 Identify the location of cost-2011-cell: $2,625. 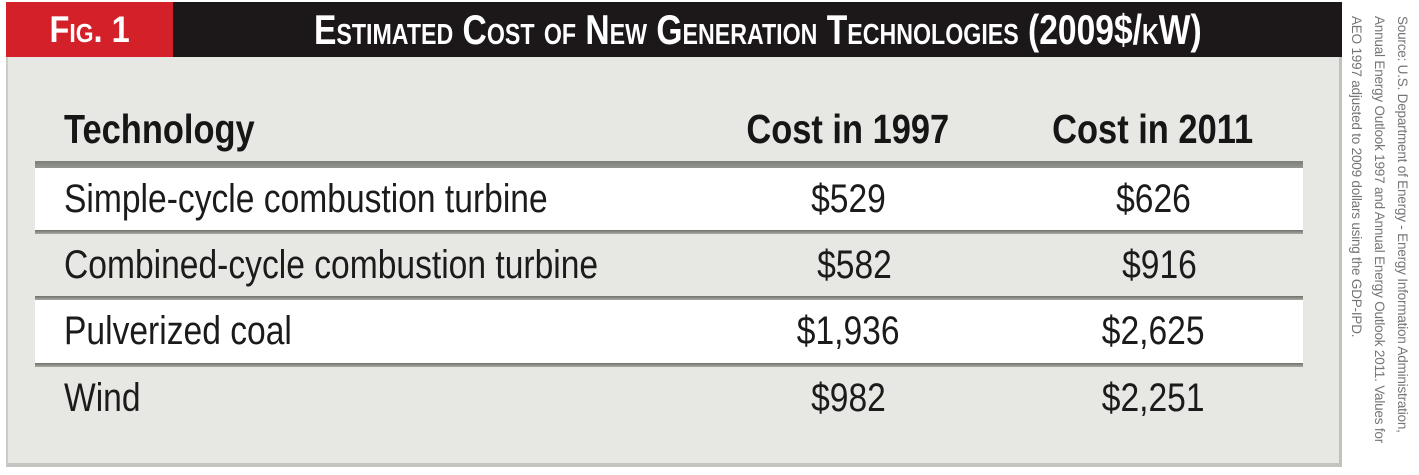
(1153, 331).